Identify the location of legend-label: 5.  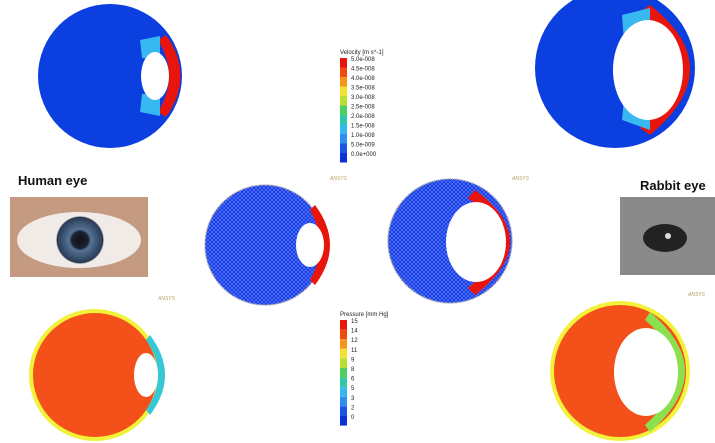
(353, 389).